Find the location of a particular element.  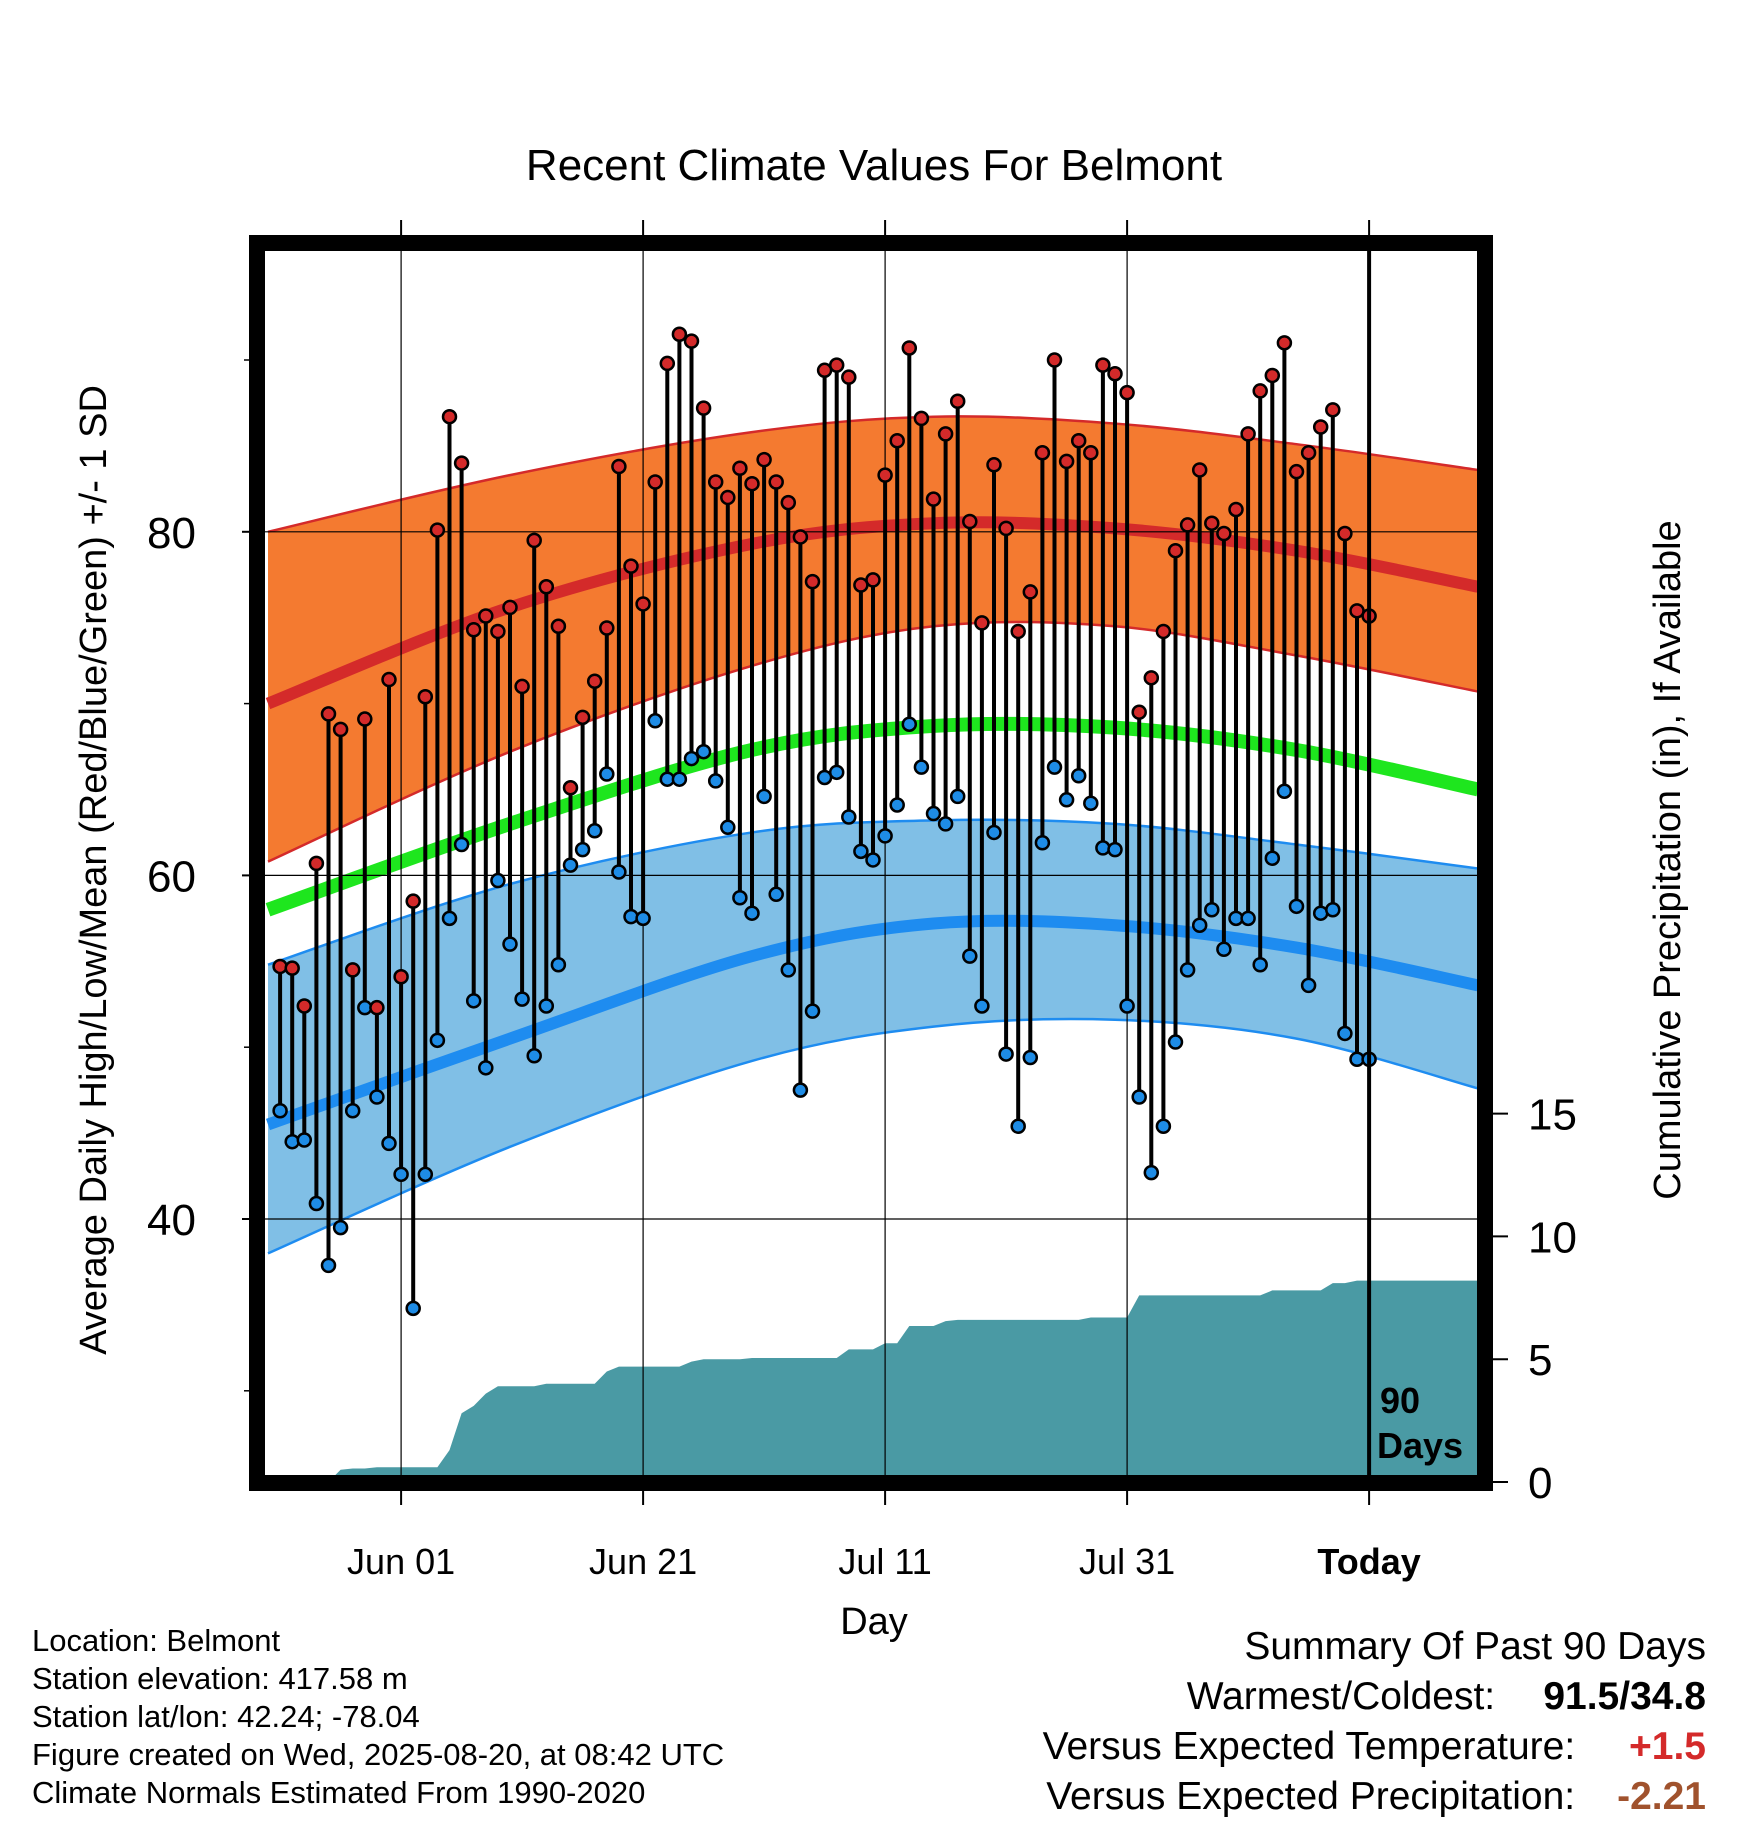

x-tick-label: Today is located at coordinates (1368, 1561).